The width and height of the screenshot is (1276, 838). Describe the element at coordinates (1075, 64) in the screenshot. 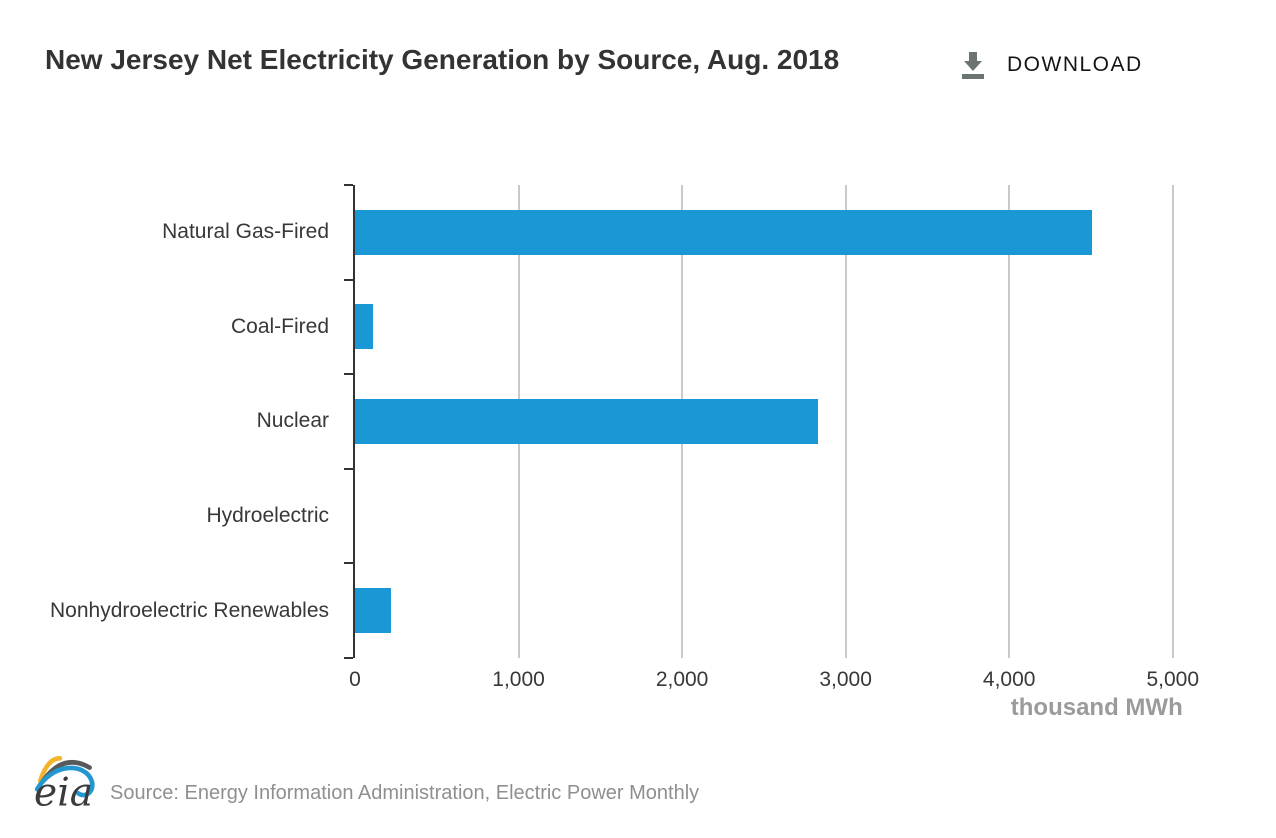

I see `download-label: DOWNLOAD` at that location.